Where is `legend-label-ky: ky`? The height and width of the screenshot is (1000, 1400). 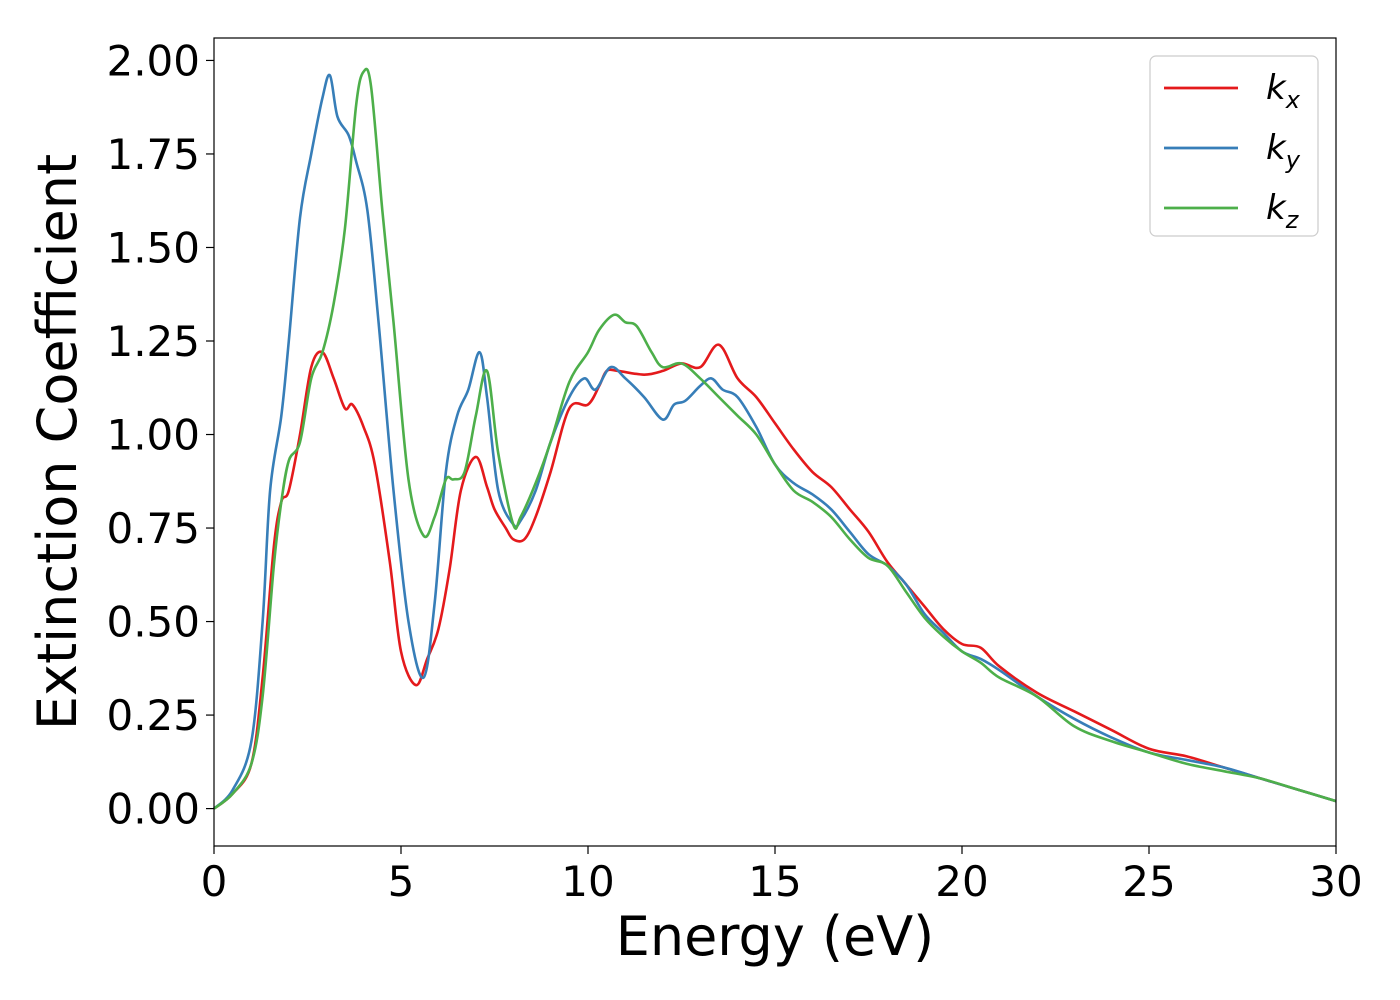
legend-label-ky: ky is located at coordinates (1283, 151).